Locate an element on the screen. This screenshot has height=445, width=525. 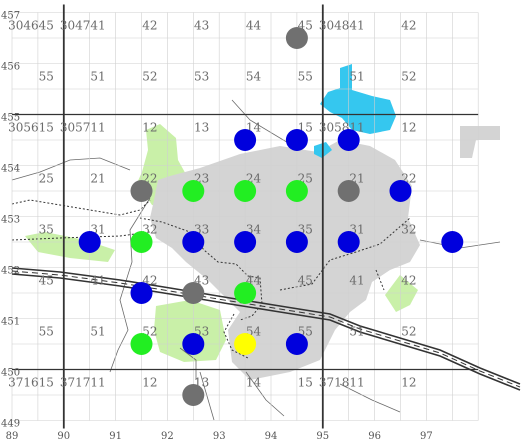
x-axis-tick-label: 94 is located at coordinates (271, 436).